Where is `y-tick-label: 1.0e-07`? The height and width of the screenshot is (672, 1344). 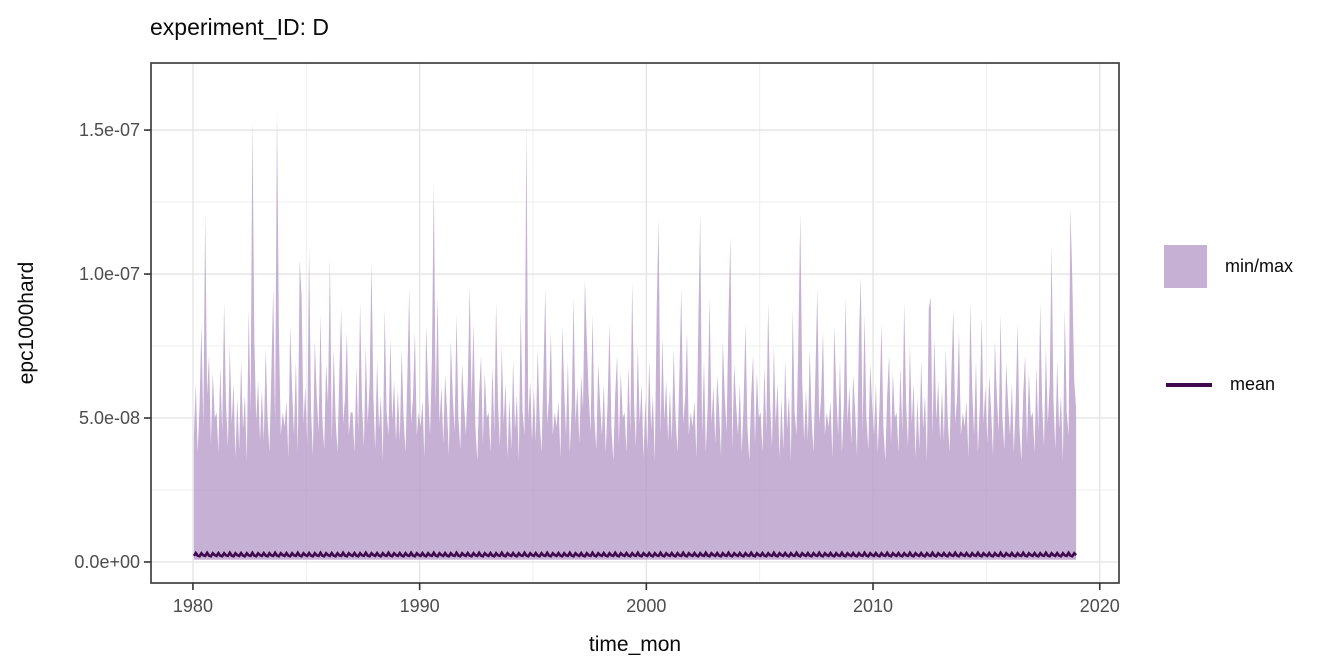 y-tick-label: 1.0e-07 is located at coordinates (109, 274).